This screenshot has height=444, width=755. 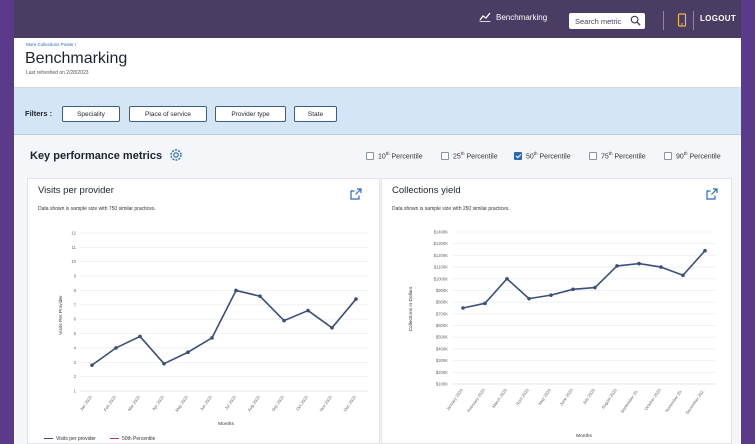 I want to click on chart-line-icon, so click(x=485, y=17).